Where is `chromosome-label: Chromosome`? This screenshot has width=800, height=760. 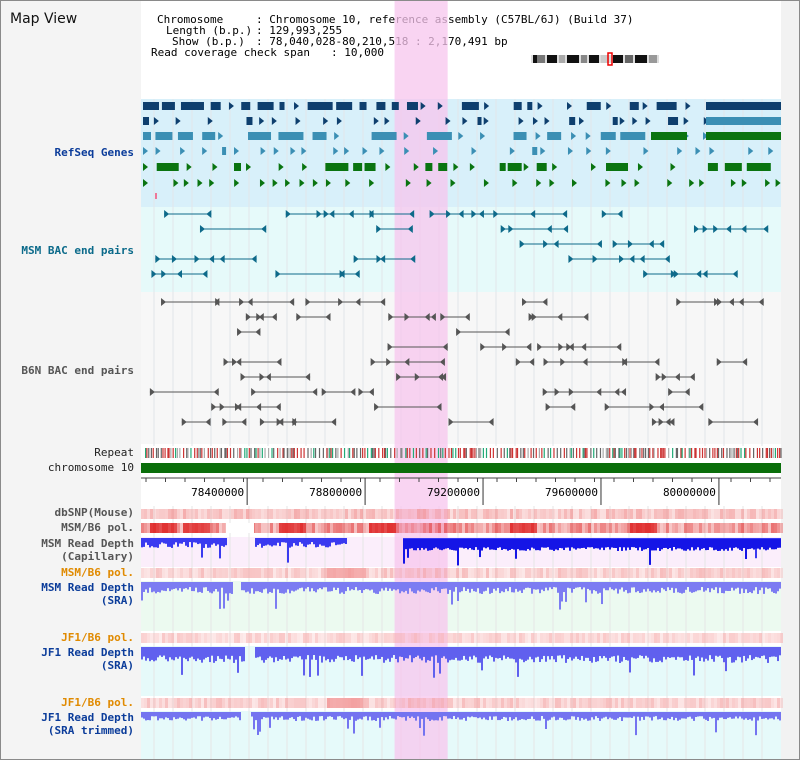
chromosome-label: Chromosome is located at coordinates (190, 19).